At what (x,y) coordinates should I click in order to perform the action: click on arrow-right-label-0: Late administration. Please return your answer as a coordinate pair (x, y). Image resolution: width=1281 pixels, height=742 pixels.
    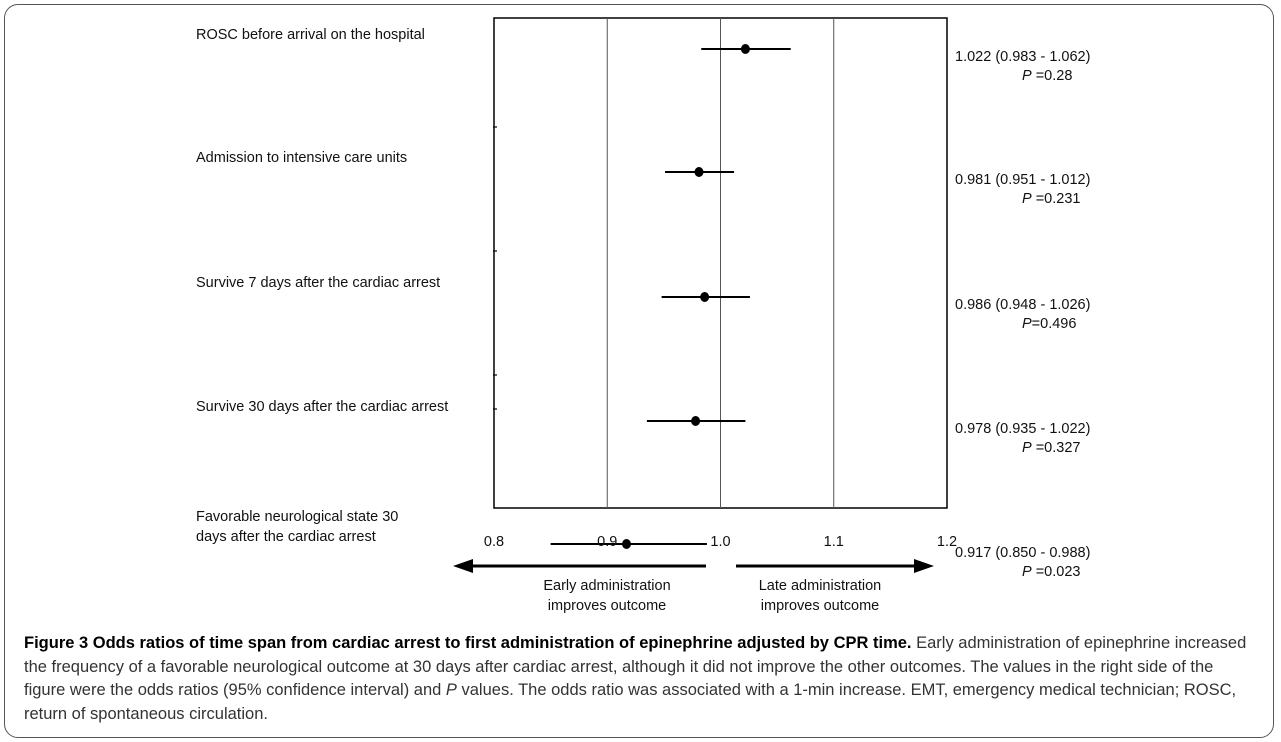
    Looking at the image, I should click on (820, 586).